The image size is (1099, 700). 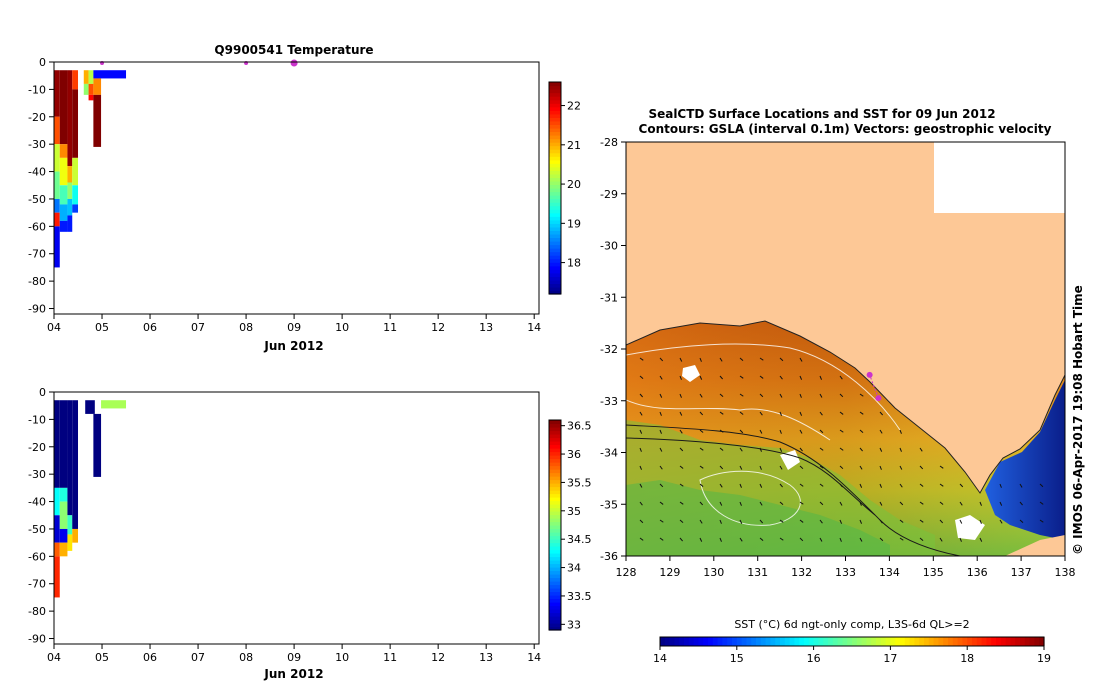 I want to click on x-tick-label: 05, so click(x=102, y=657).